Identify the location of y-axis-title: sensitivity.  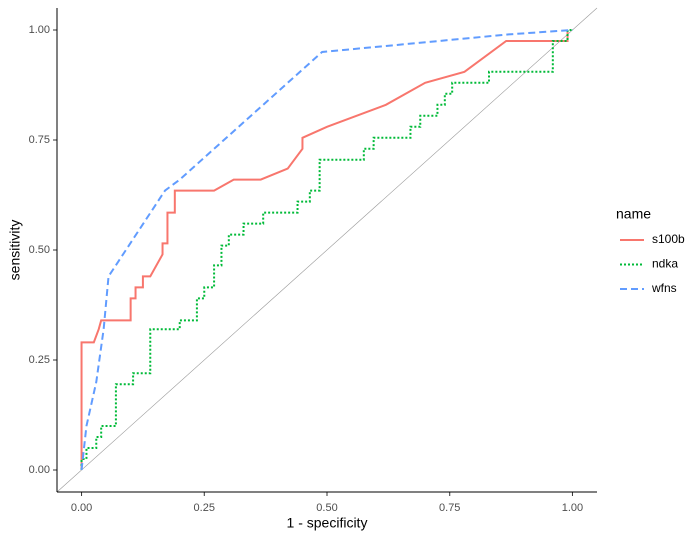
(15, 250).